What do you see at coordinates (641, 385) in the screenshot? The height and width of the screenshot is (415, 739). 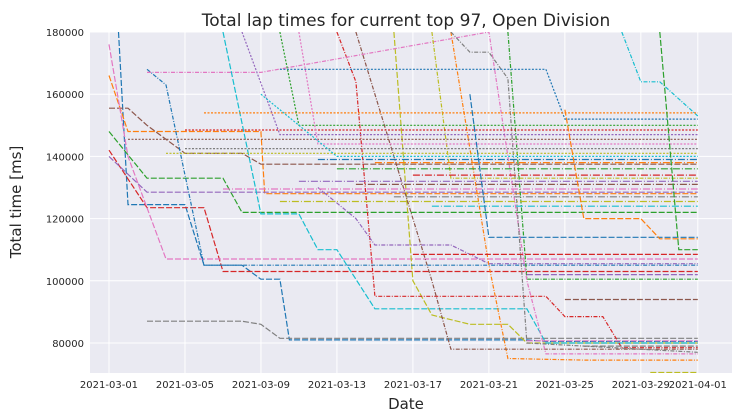 I see `x-tick-label: 2021-03-29` at bounding box center [641, 385].